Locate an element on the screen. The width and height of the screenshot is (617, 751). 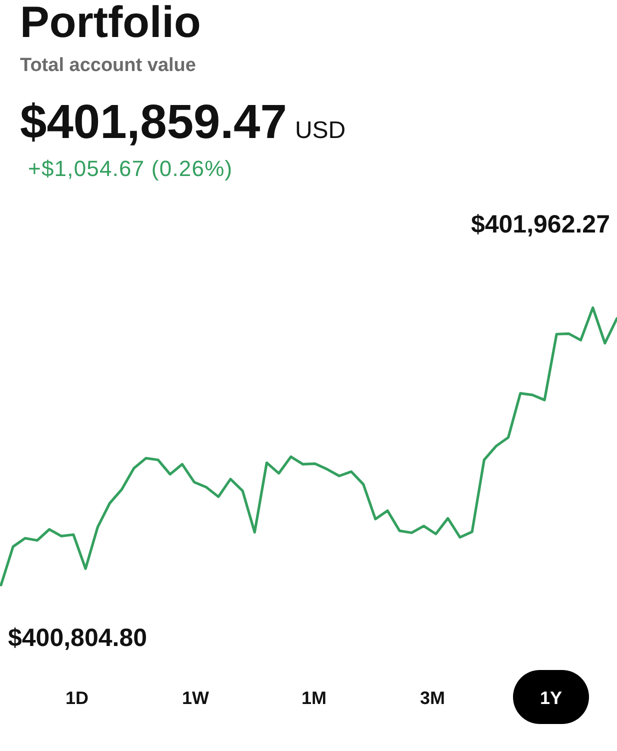
text: +$1,054.67 (0.26%) is located at coordinates (130, 168).